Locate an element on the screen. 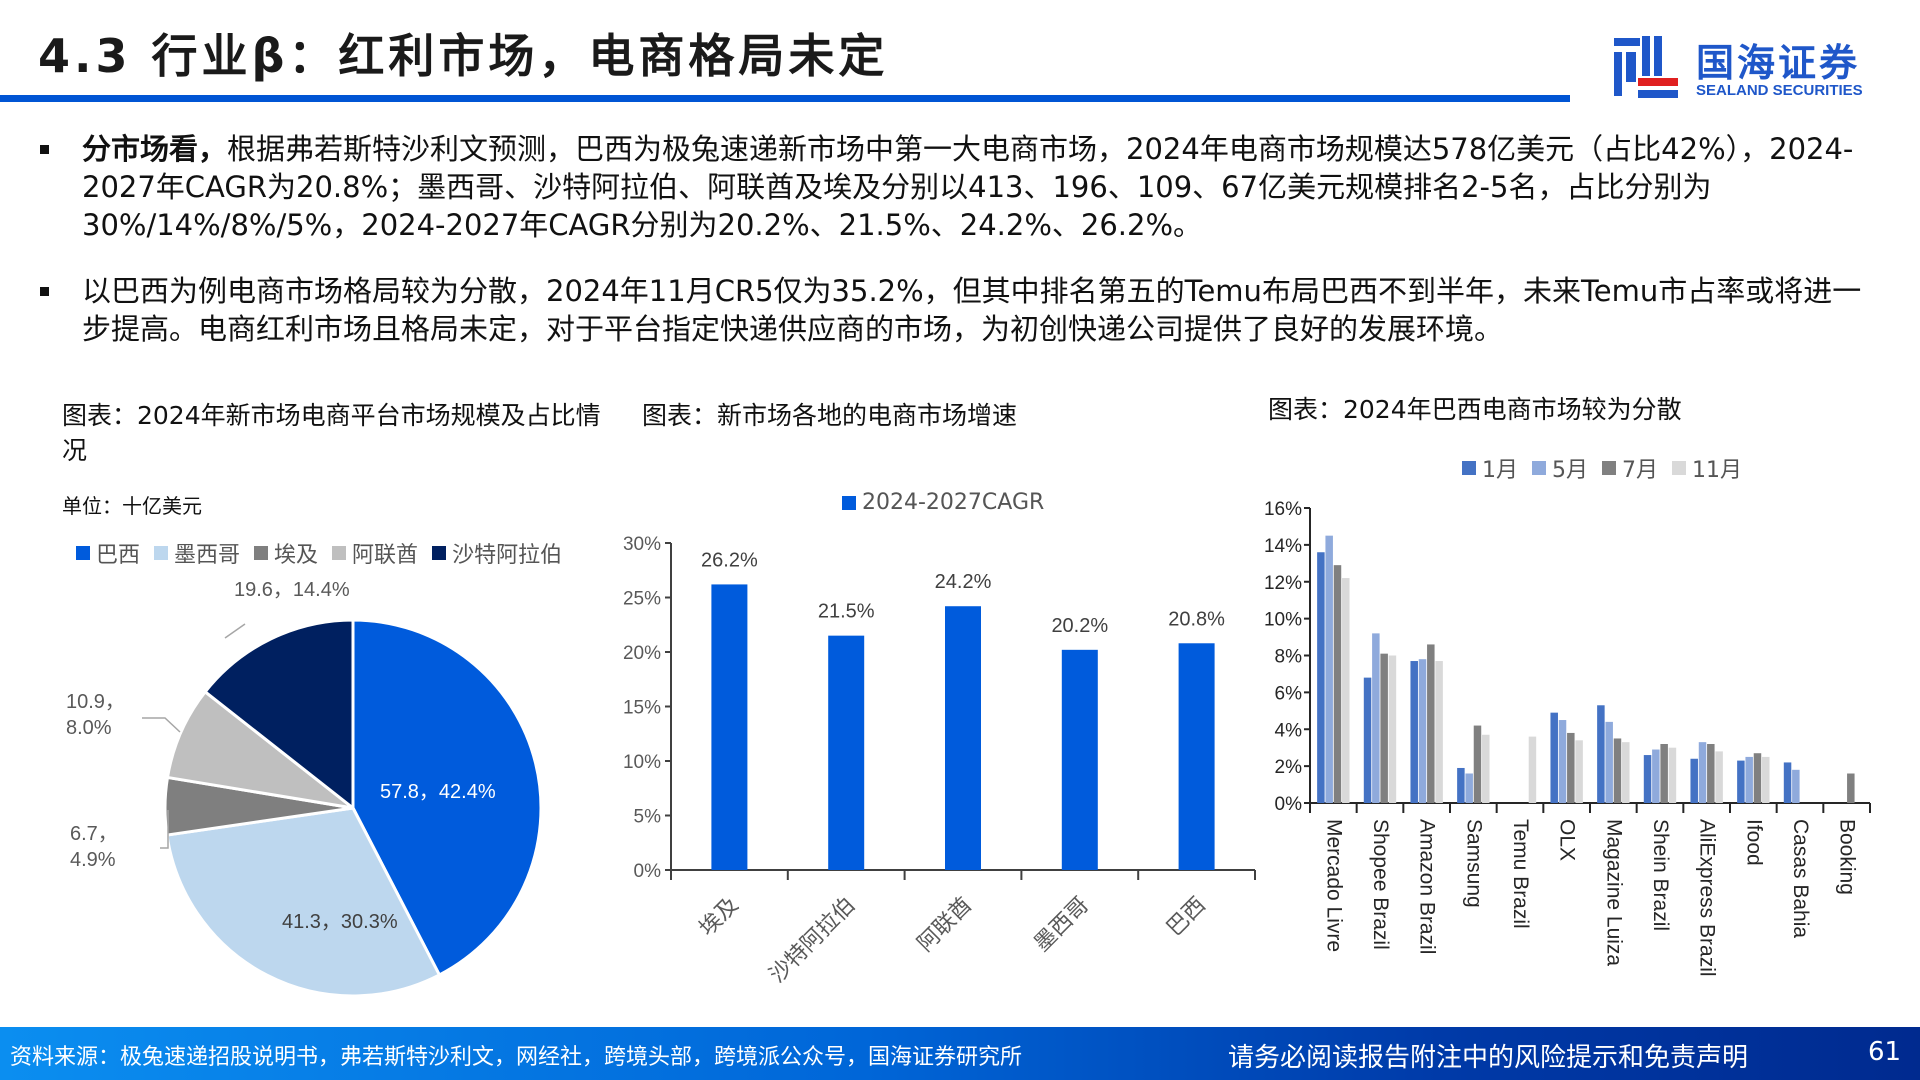 The height and width of the screenshot is (1080, 1920). legend-label: 沙特阿拉伯 is located at coordinates (507, 555).